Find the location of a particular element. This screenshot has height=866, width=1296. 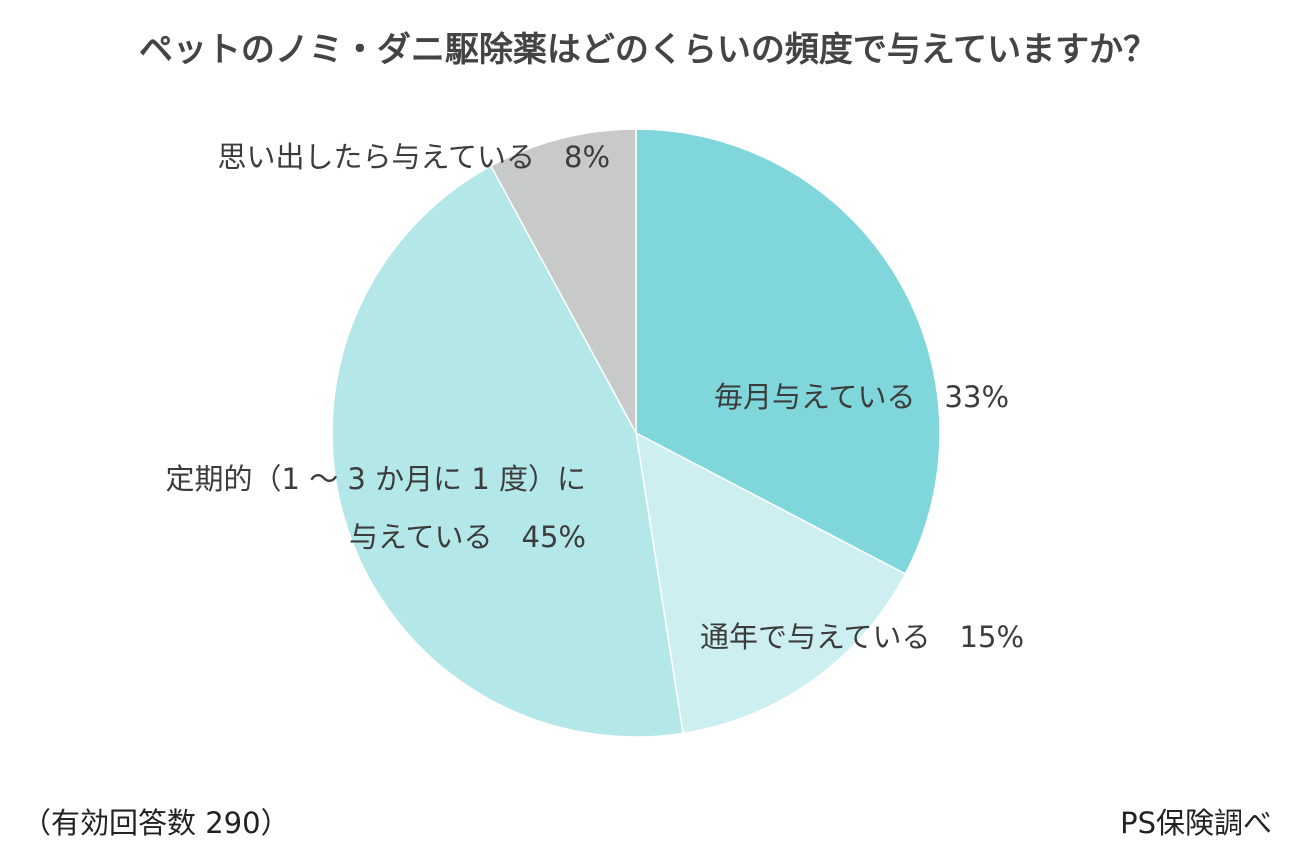

slice-yearround is located at coordinates (771, 583).